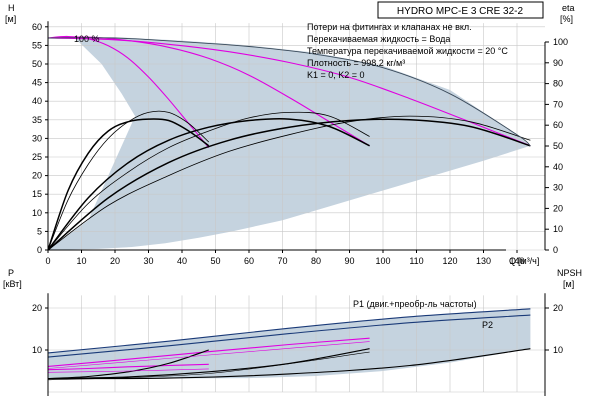 This screenshot has width=600, height=400. What do you see at coordinates (558, 125) in the screenshot?
I see `top-right-tick-label: 60` at bounding box center [558, 125].